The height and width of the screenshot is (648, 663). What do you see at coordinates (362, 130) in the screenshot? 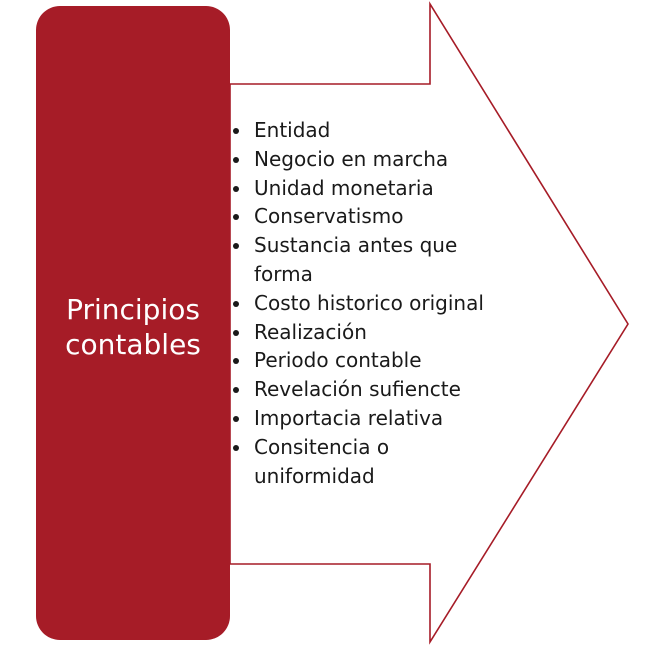
I see `list-item: Entidad` at bounding box center [362, 130].